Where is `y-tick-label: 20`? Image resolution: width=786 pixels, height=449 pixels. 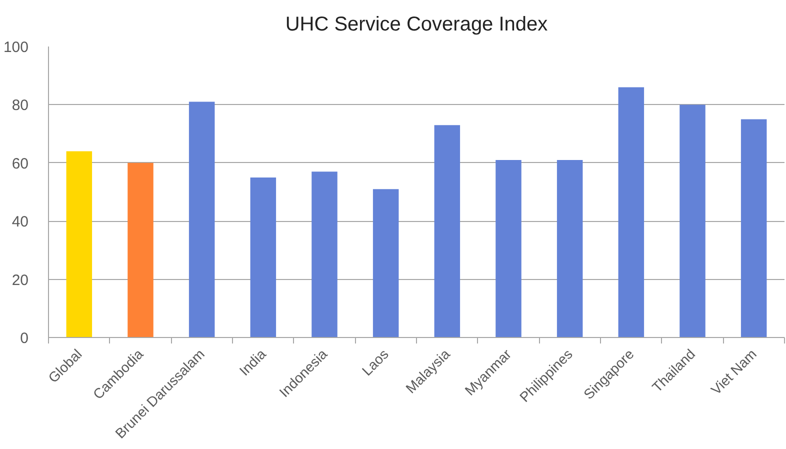 y-tick-label: 20 is located at coordinates (20, 280).